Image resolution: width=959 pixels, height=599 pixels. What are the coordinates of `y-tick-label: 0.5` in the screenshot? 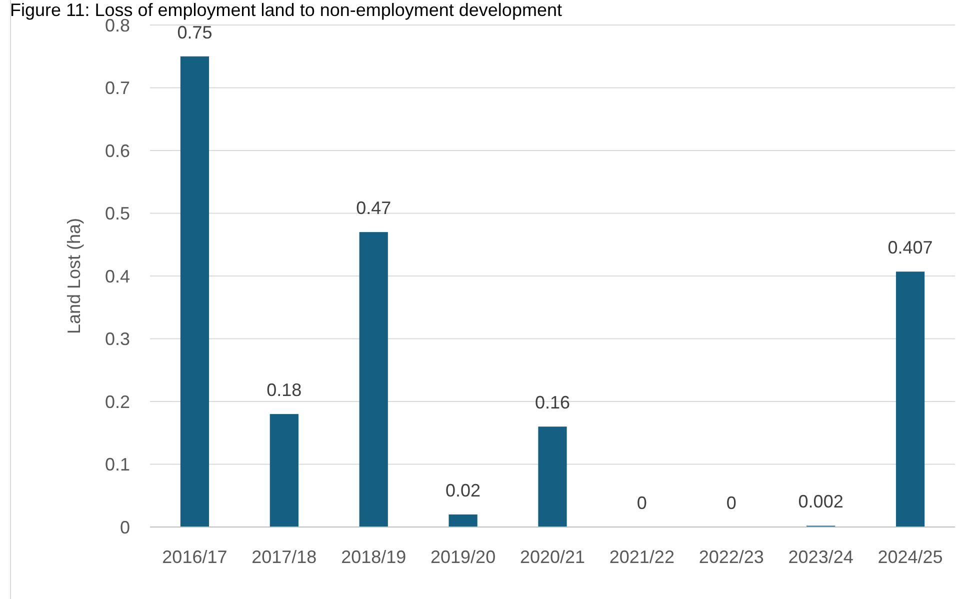 It's located at (117, 214).